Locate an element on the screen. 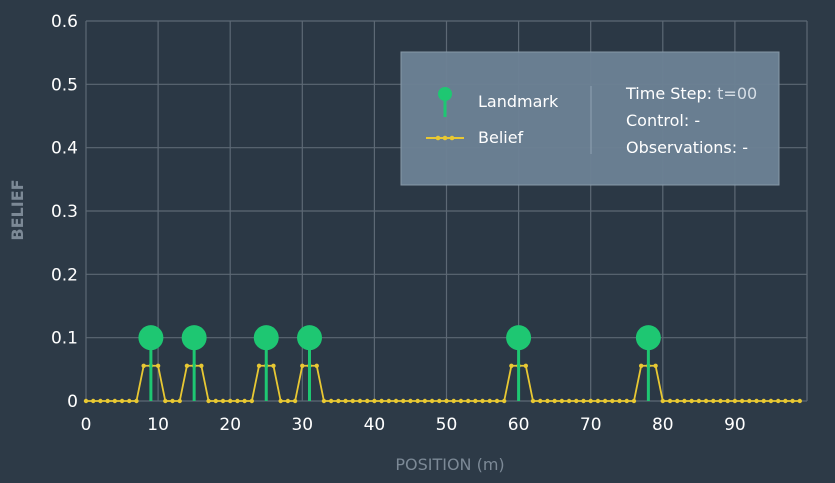 The width and height of the screenshot is (835, 483). y-axis-ticks: 0 0.1 0.2 0.3 0.4 0.5 0.6 is located at coordinates (64, 212).